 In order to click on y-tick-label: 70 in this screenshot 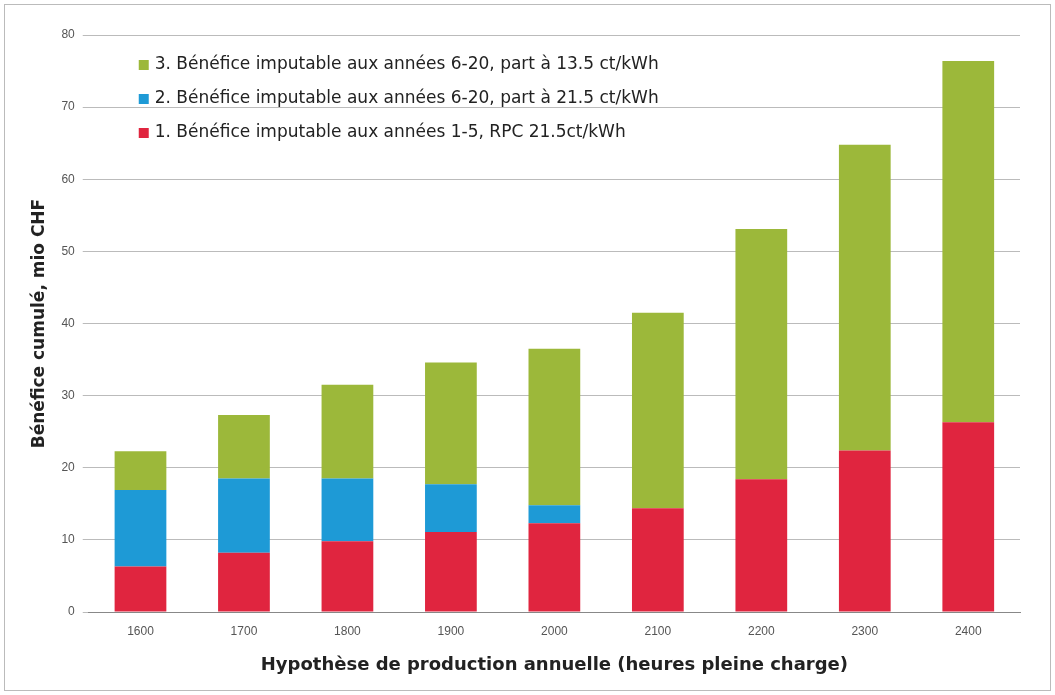, I will do `click(68, 106)`.